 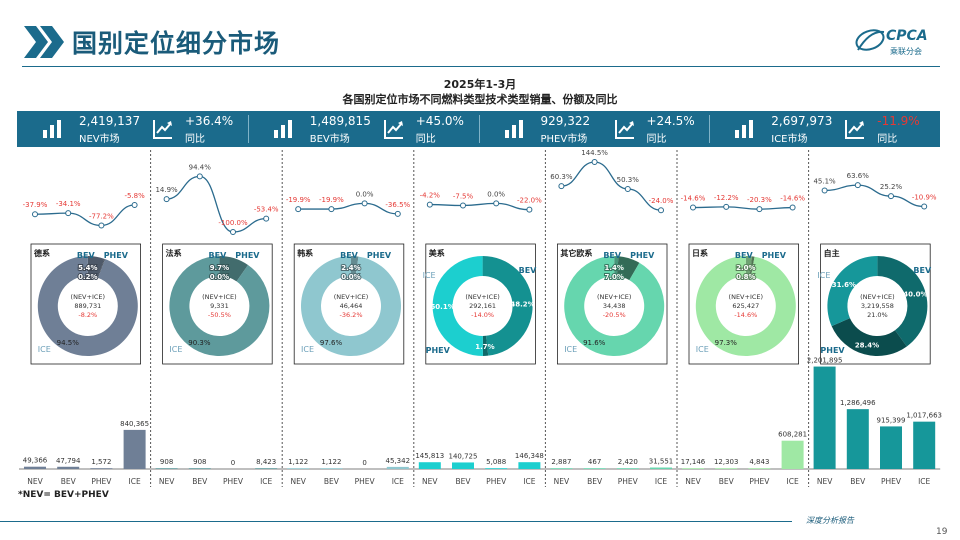 What do you see at coordinates (891, 420) in the screenshot?
I see `volume-label: 915,399` at bounding box center [891, 420].